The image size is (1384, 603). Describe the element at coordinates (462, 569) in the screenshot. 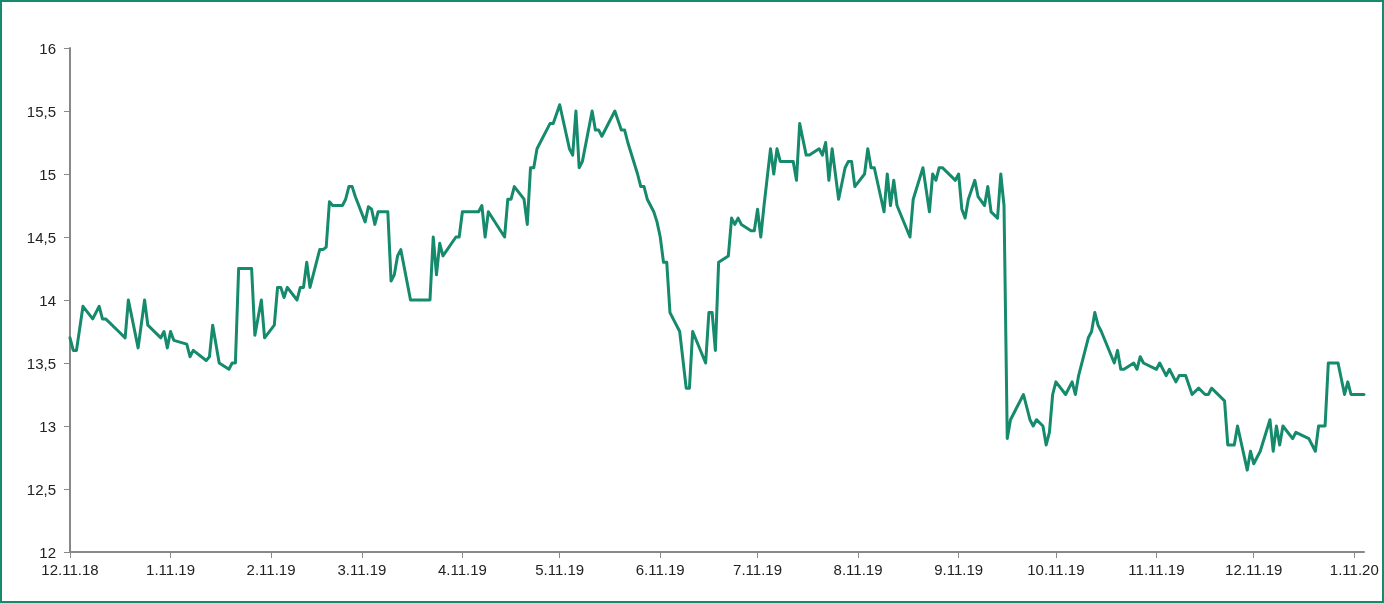

I see `x-tick-label: 4.11.19` at that location.